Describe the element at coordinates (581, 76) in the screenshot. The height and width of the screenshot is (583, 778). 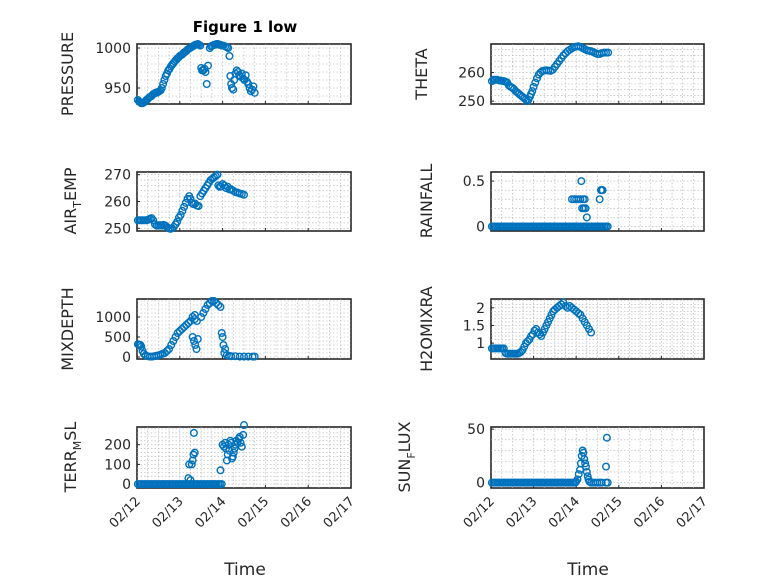
I see `panel-theta: 250 260` at that location.